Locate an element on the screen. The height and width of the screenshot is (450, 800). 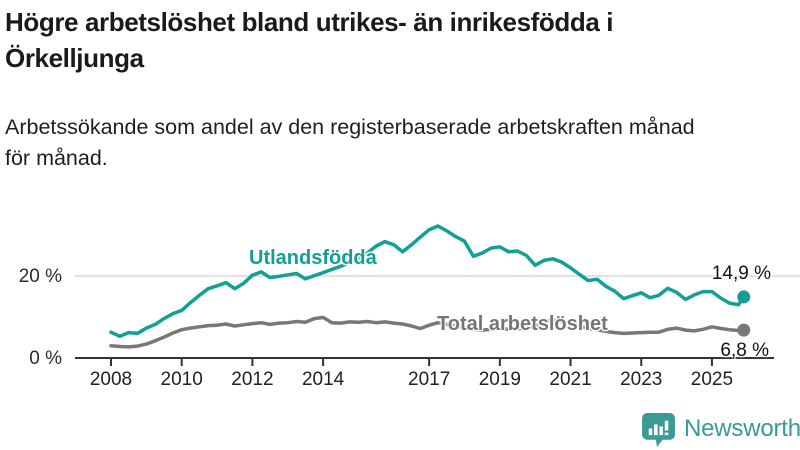
x-tick-label-2012: 2012 is located at coordinates (252, 379).